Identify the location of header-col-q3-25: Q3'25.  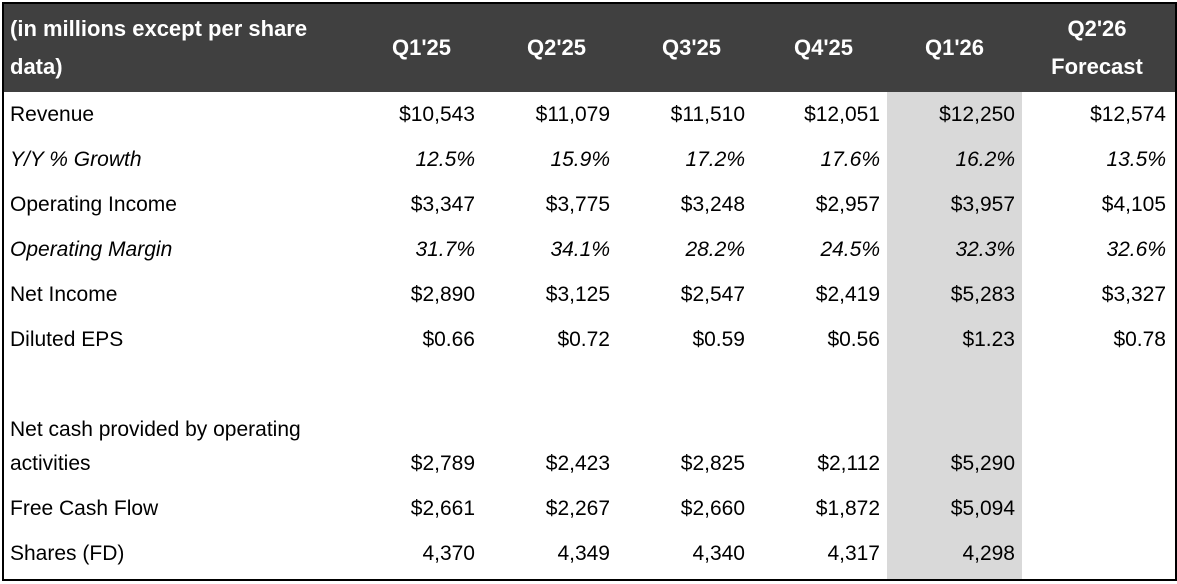
(691, 47).